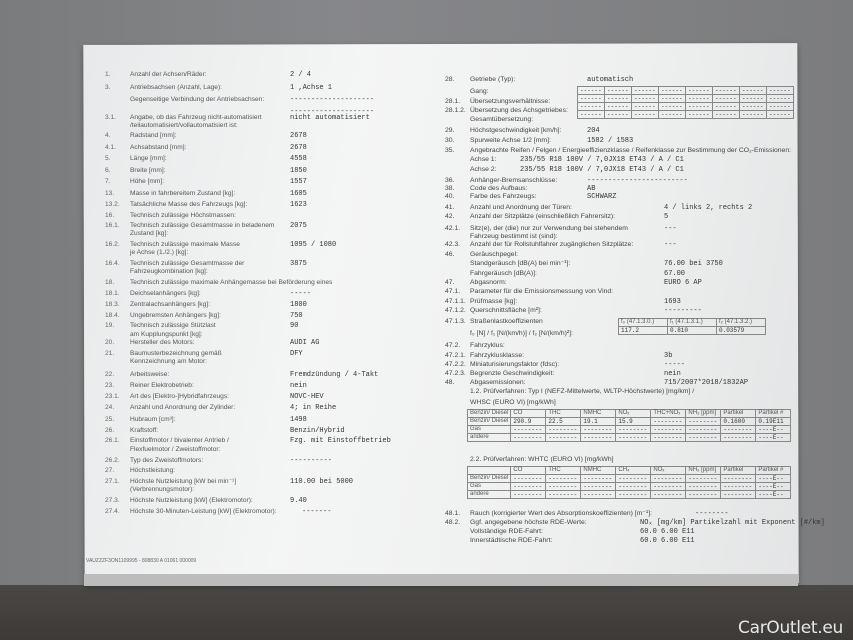 The image size is (853, 640). What do you see at coordinates (149, 233) in the screenshot?
I see `field-label: Zustand [kg]:` at bounding box center [149, 233].